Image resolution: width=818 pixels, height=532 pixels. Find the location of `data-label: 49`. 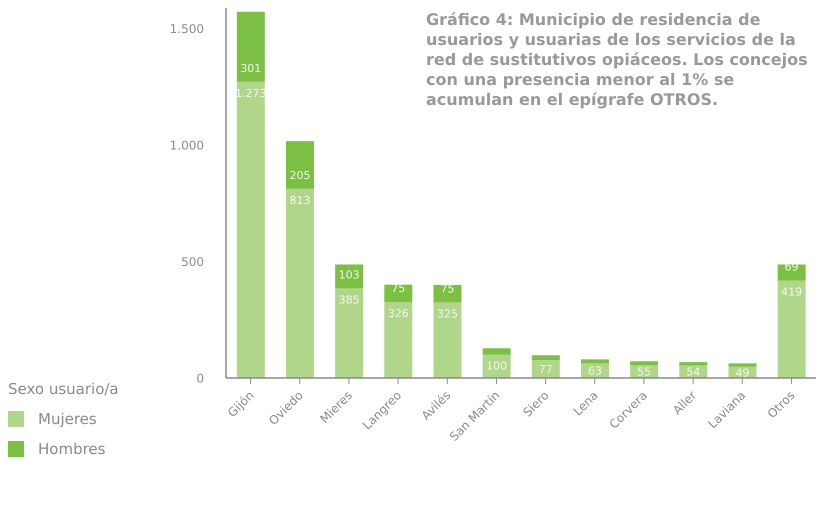

data-label: 49 is located at coordinates (742, 373).